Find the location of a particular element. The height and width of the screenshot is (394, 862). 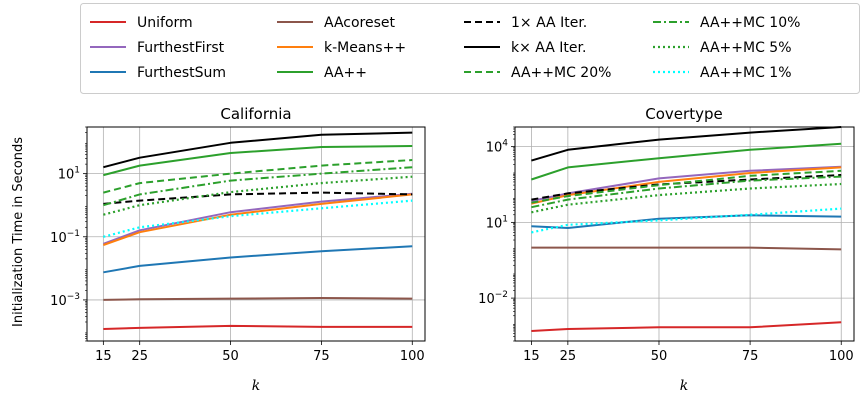

legend-item: k× AA Iter. is located at coordinates (525, 48).